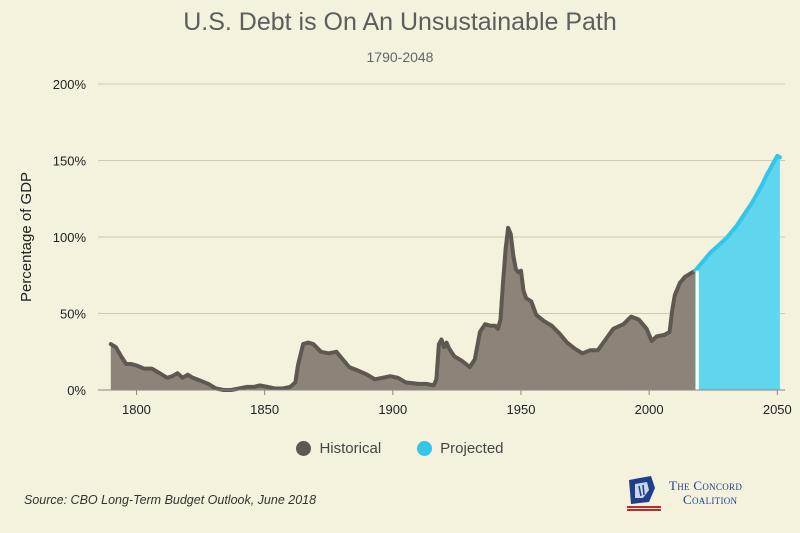 This screenshot has height=533, width=800. Describe the element at coordinates (264, 409) in the screenshot. I see `x-tick-label: 1850` at that location.